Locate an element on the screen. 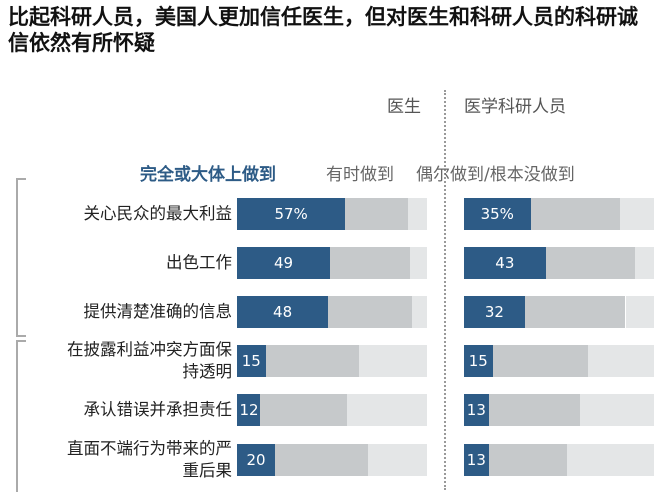  value-label: 57% is located at coordinates (291, 214).